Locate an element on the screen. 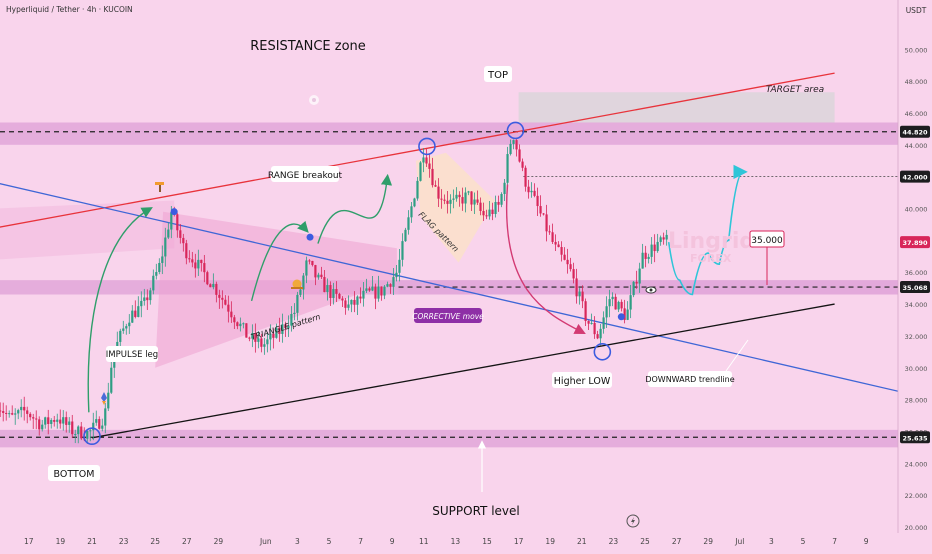 The image size is (932, 554). top-label: TOP is located at coordinates (497, 75).